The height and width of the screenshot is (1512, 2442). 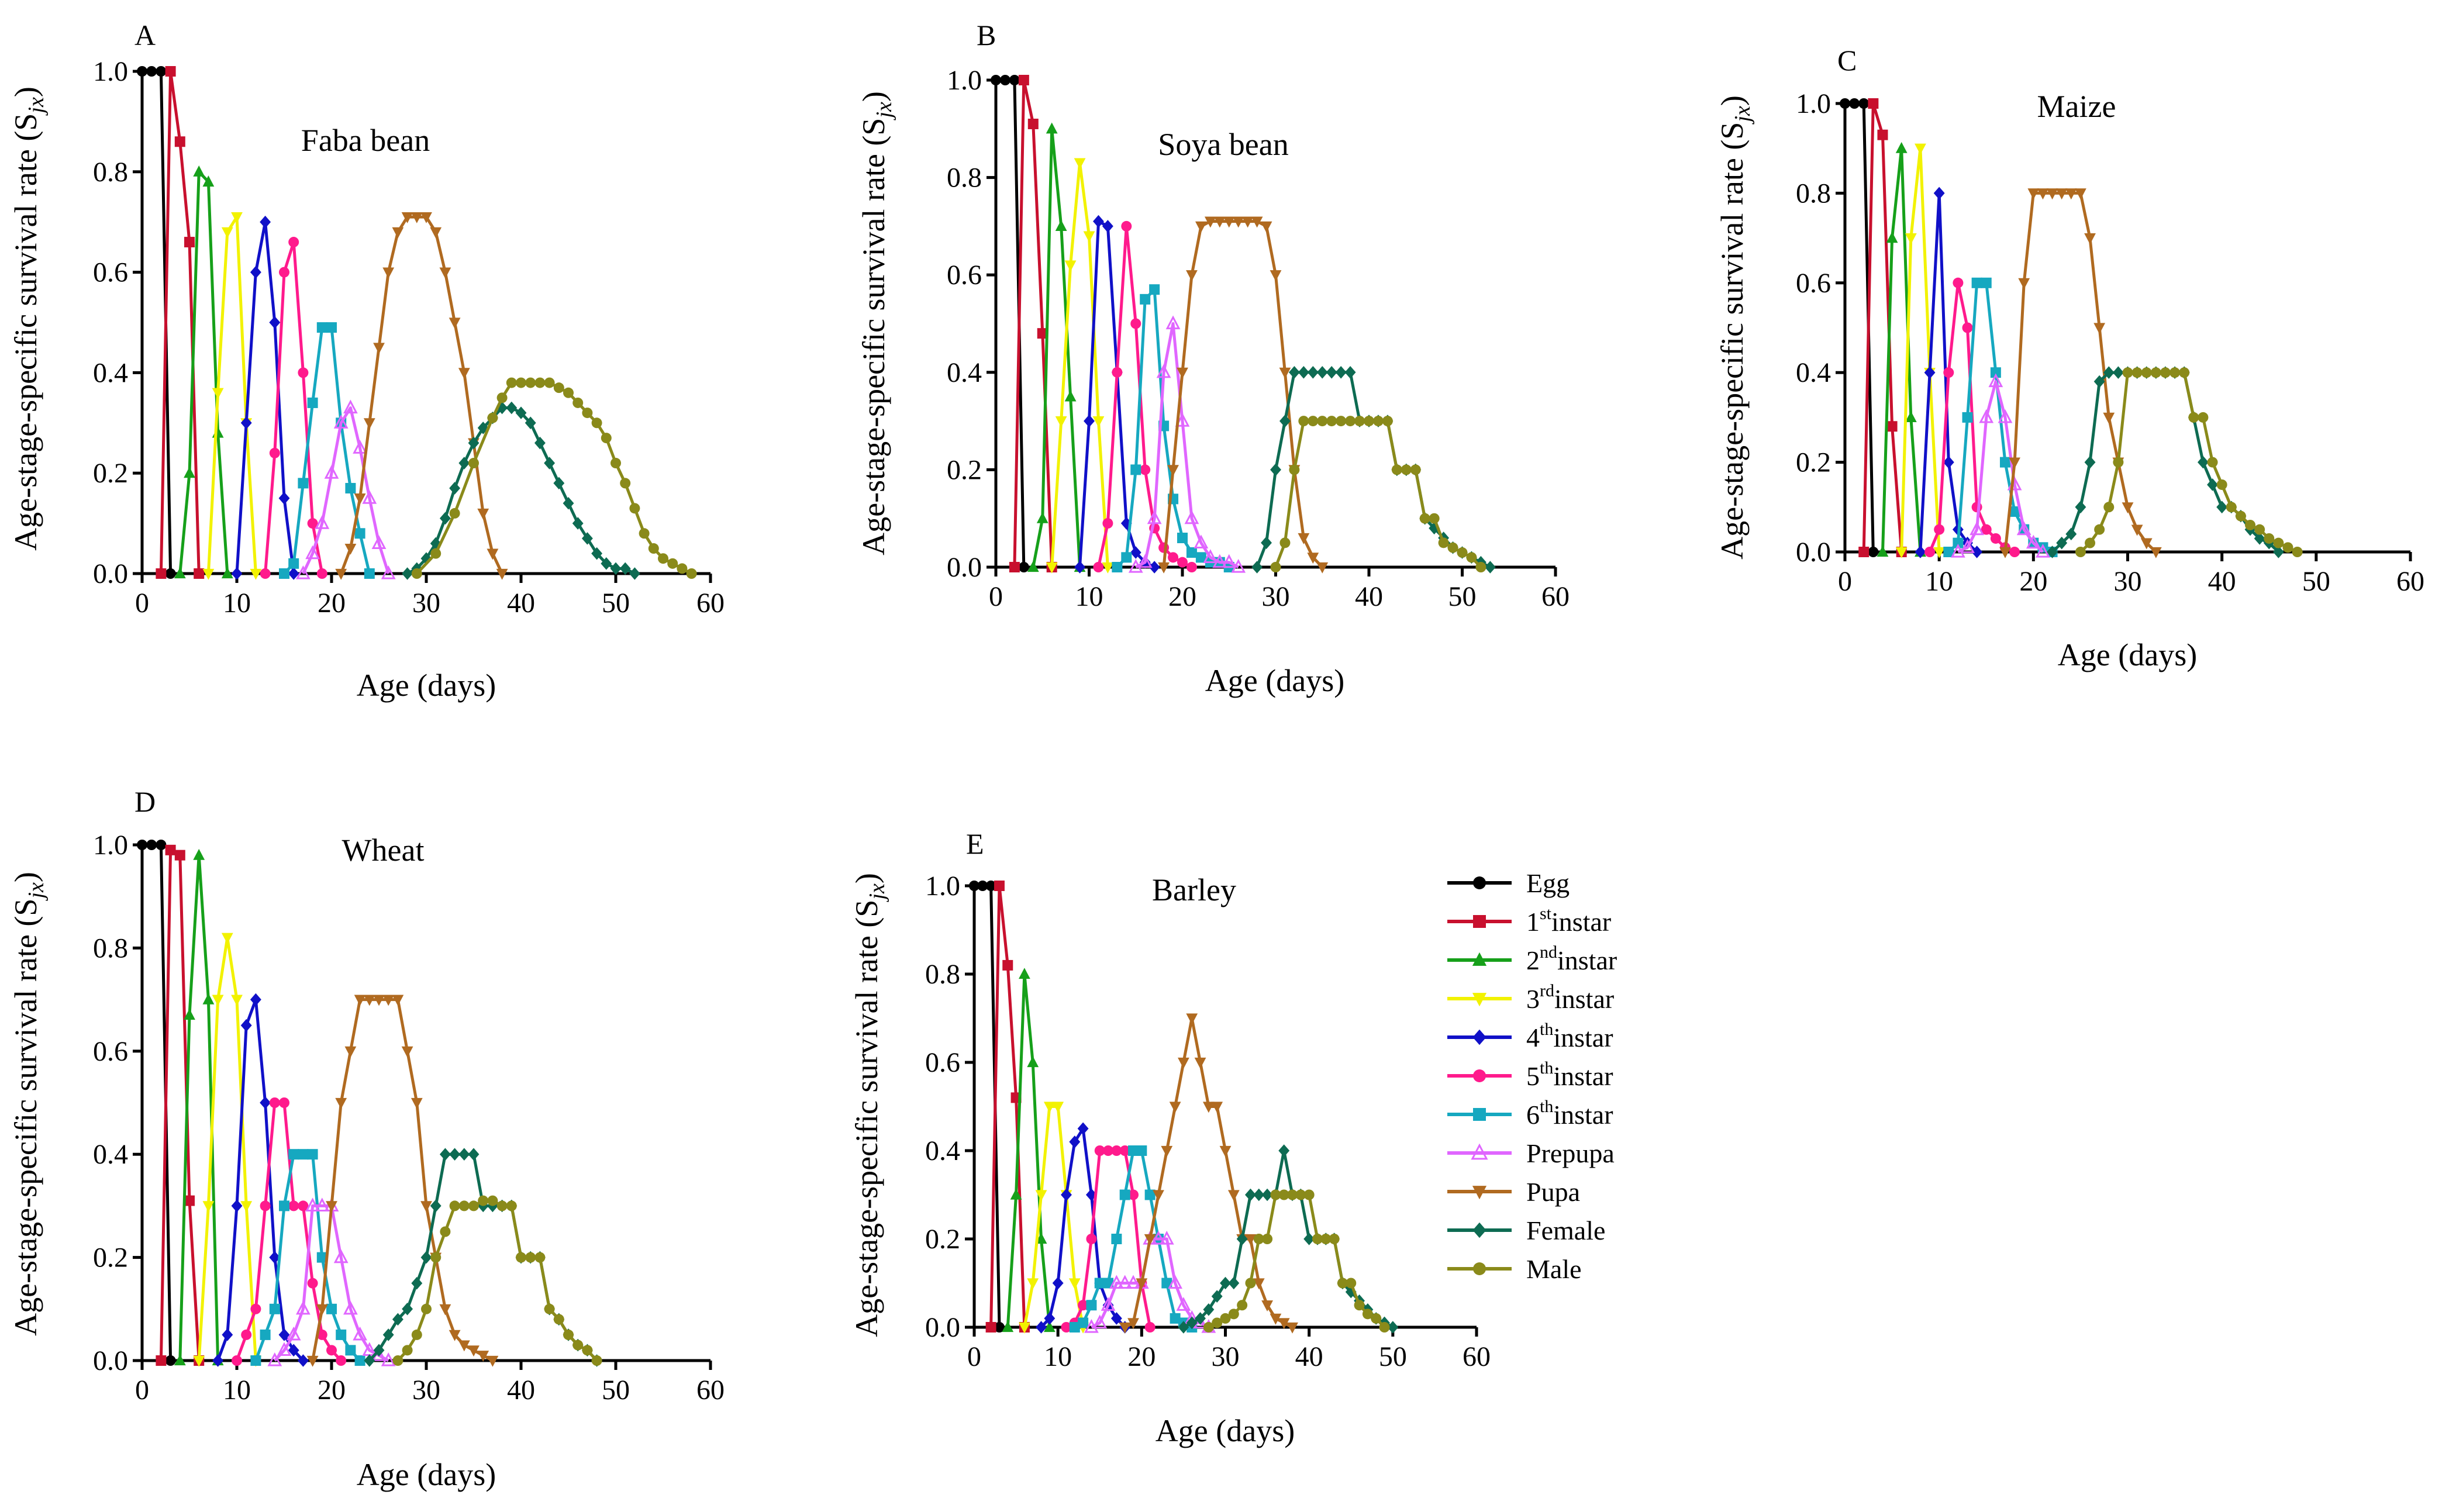 What do you see at coordinates (2222, 581) in the screenshot?
I see `x-tick-label: 40` at bounding box center [2222, 581].